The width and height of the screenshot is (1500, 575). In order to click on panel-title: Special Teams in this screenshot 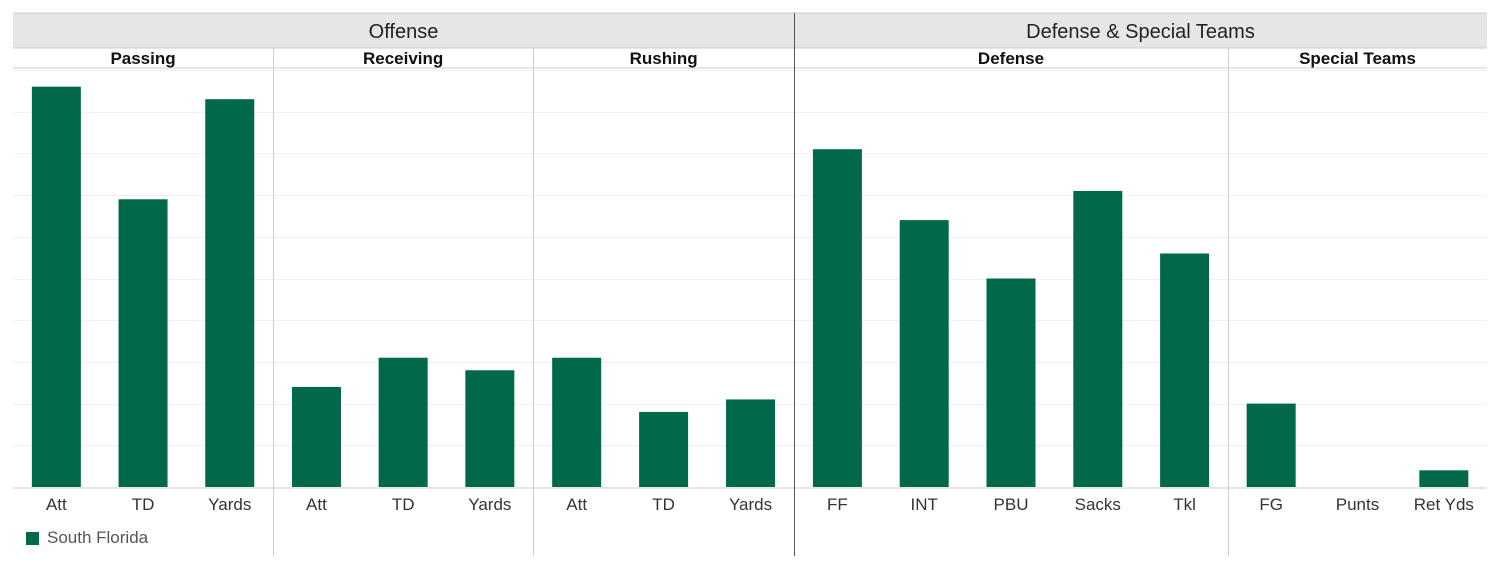, I will do `click(1357, 58)`.